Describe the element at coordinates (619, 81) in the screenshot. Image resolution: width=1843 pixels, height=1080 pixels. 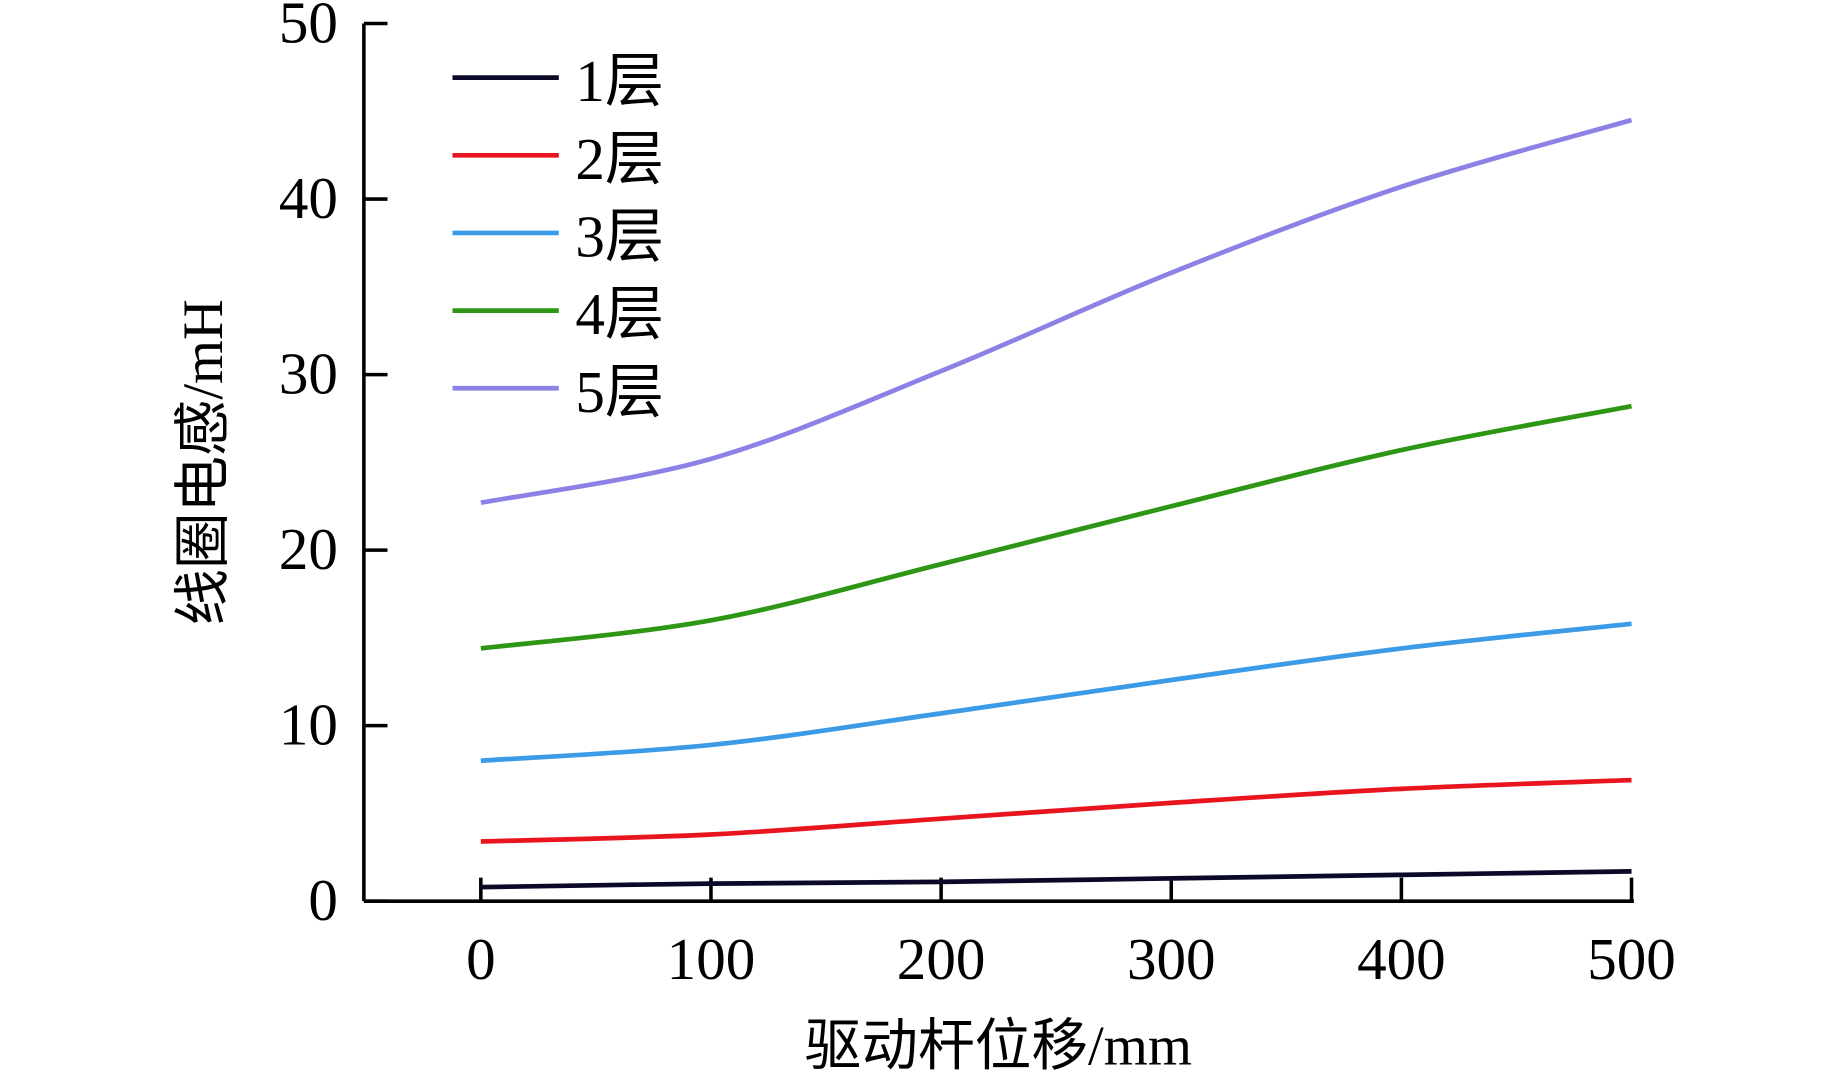
I see `legend-label: 1层` at that location.